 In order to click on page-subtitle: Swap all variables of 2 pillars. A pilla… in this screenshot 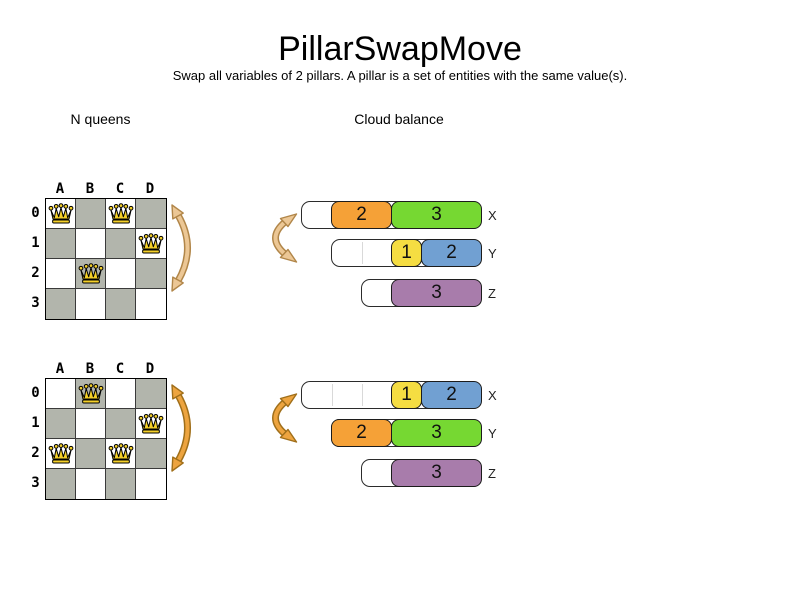, I will do `click(400, 75)`.